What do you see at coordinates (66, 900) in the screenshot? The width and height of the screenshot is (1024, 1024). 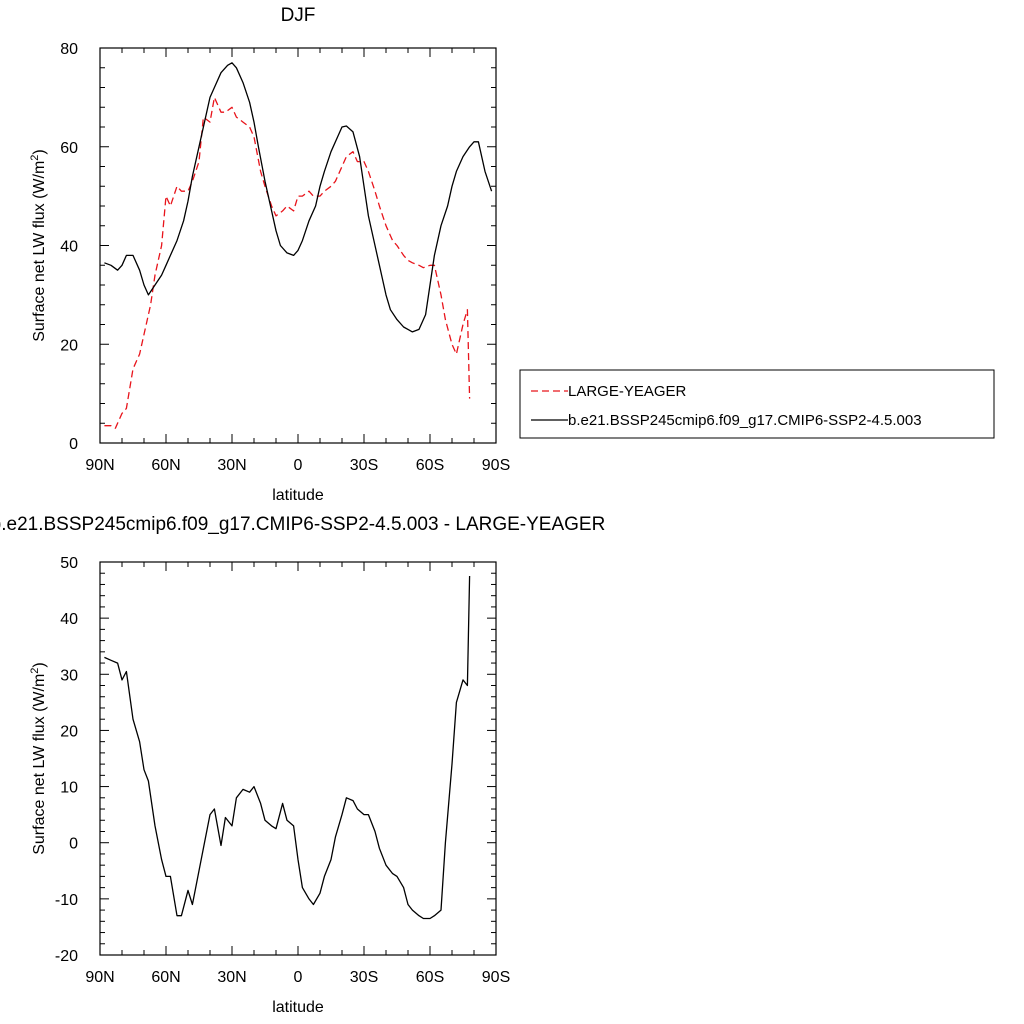 I see `y-tick-label: -10` at bounding box center [66, 900].